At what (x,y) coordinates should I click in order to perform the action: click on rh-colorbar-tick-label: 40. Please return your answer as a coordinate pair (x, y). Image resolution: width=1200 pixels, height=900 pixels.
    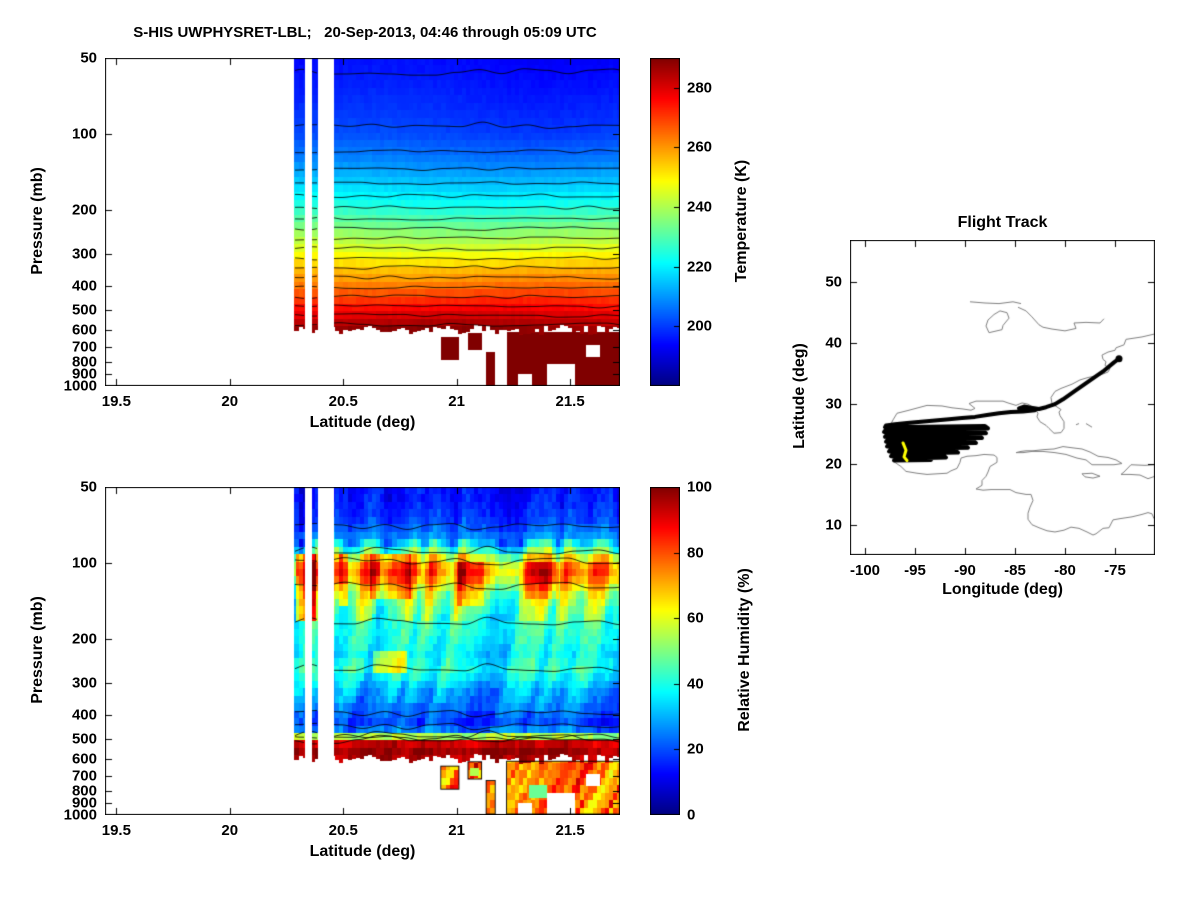
    Looking at the image, I should click on (695, 684).